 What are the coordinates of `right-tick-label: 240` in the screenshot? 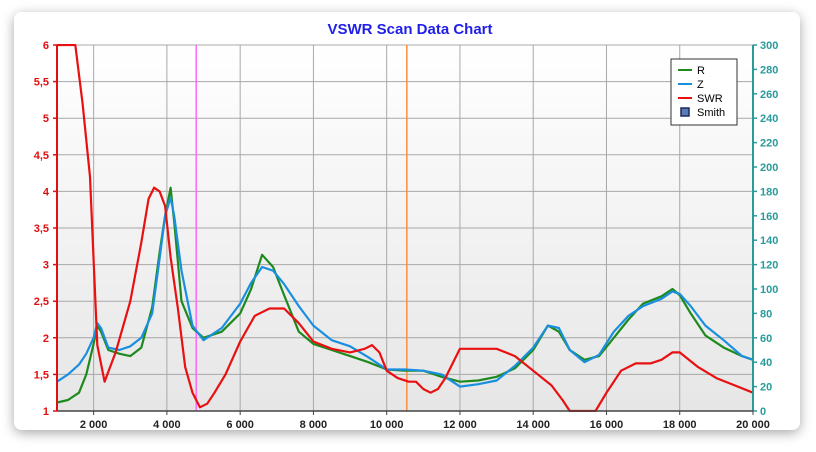 It's located at (769, 119).